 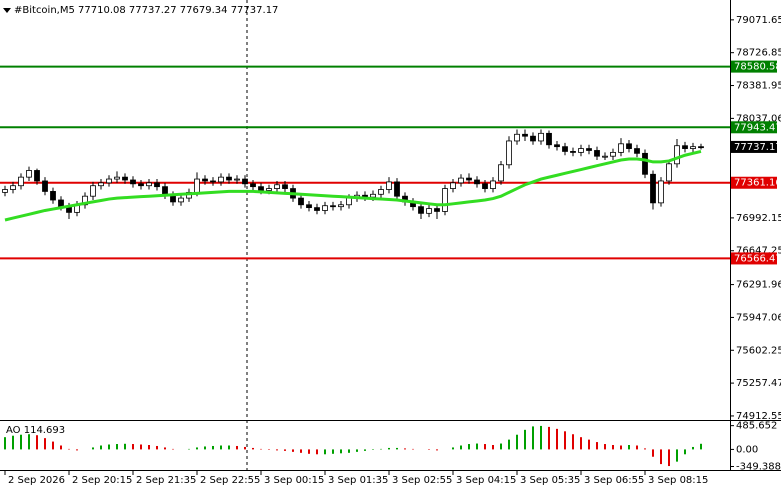 What do you see at coordinates (757, 258) in the screenshot?
I see `level-label: 76566.47` at bounding box center [757, 258].